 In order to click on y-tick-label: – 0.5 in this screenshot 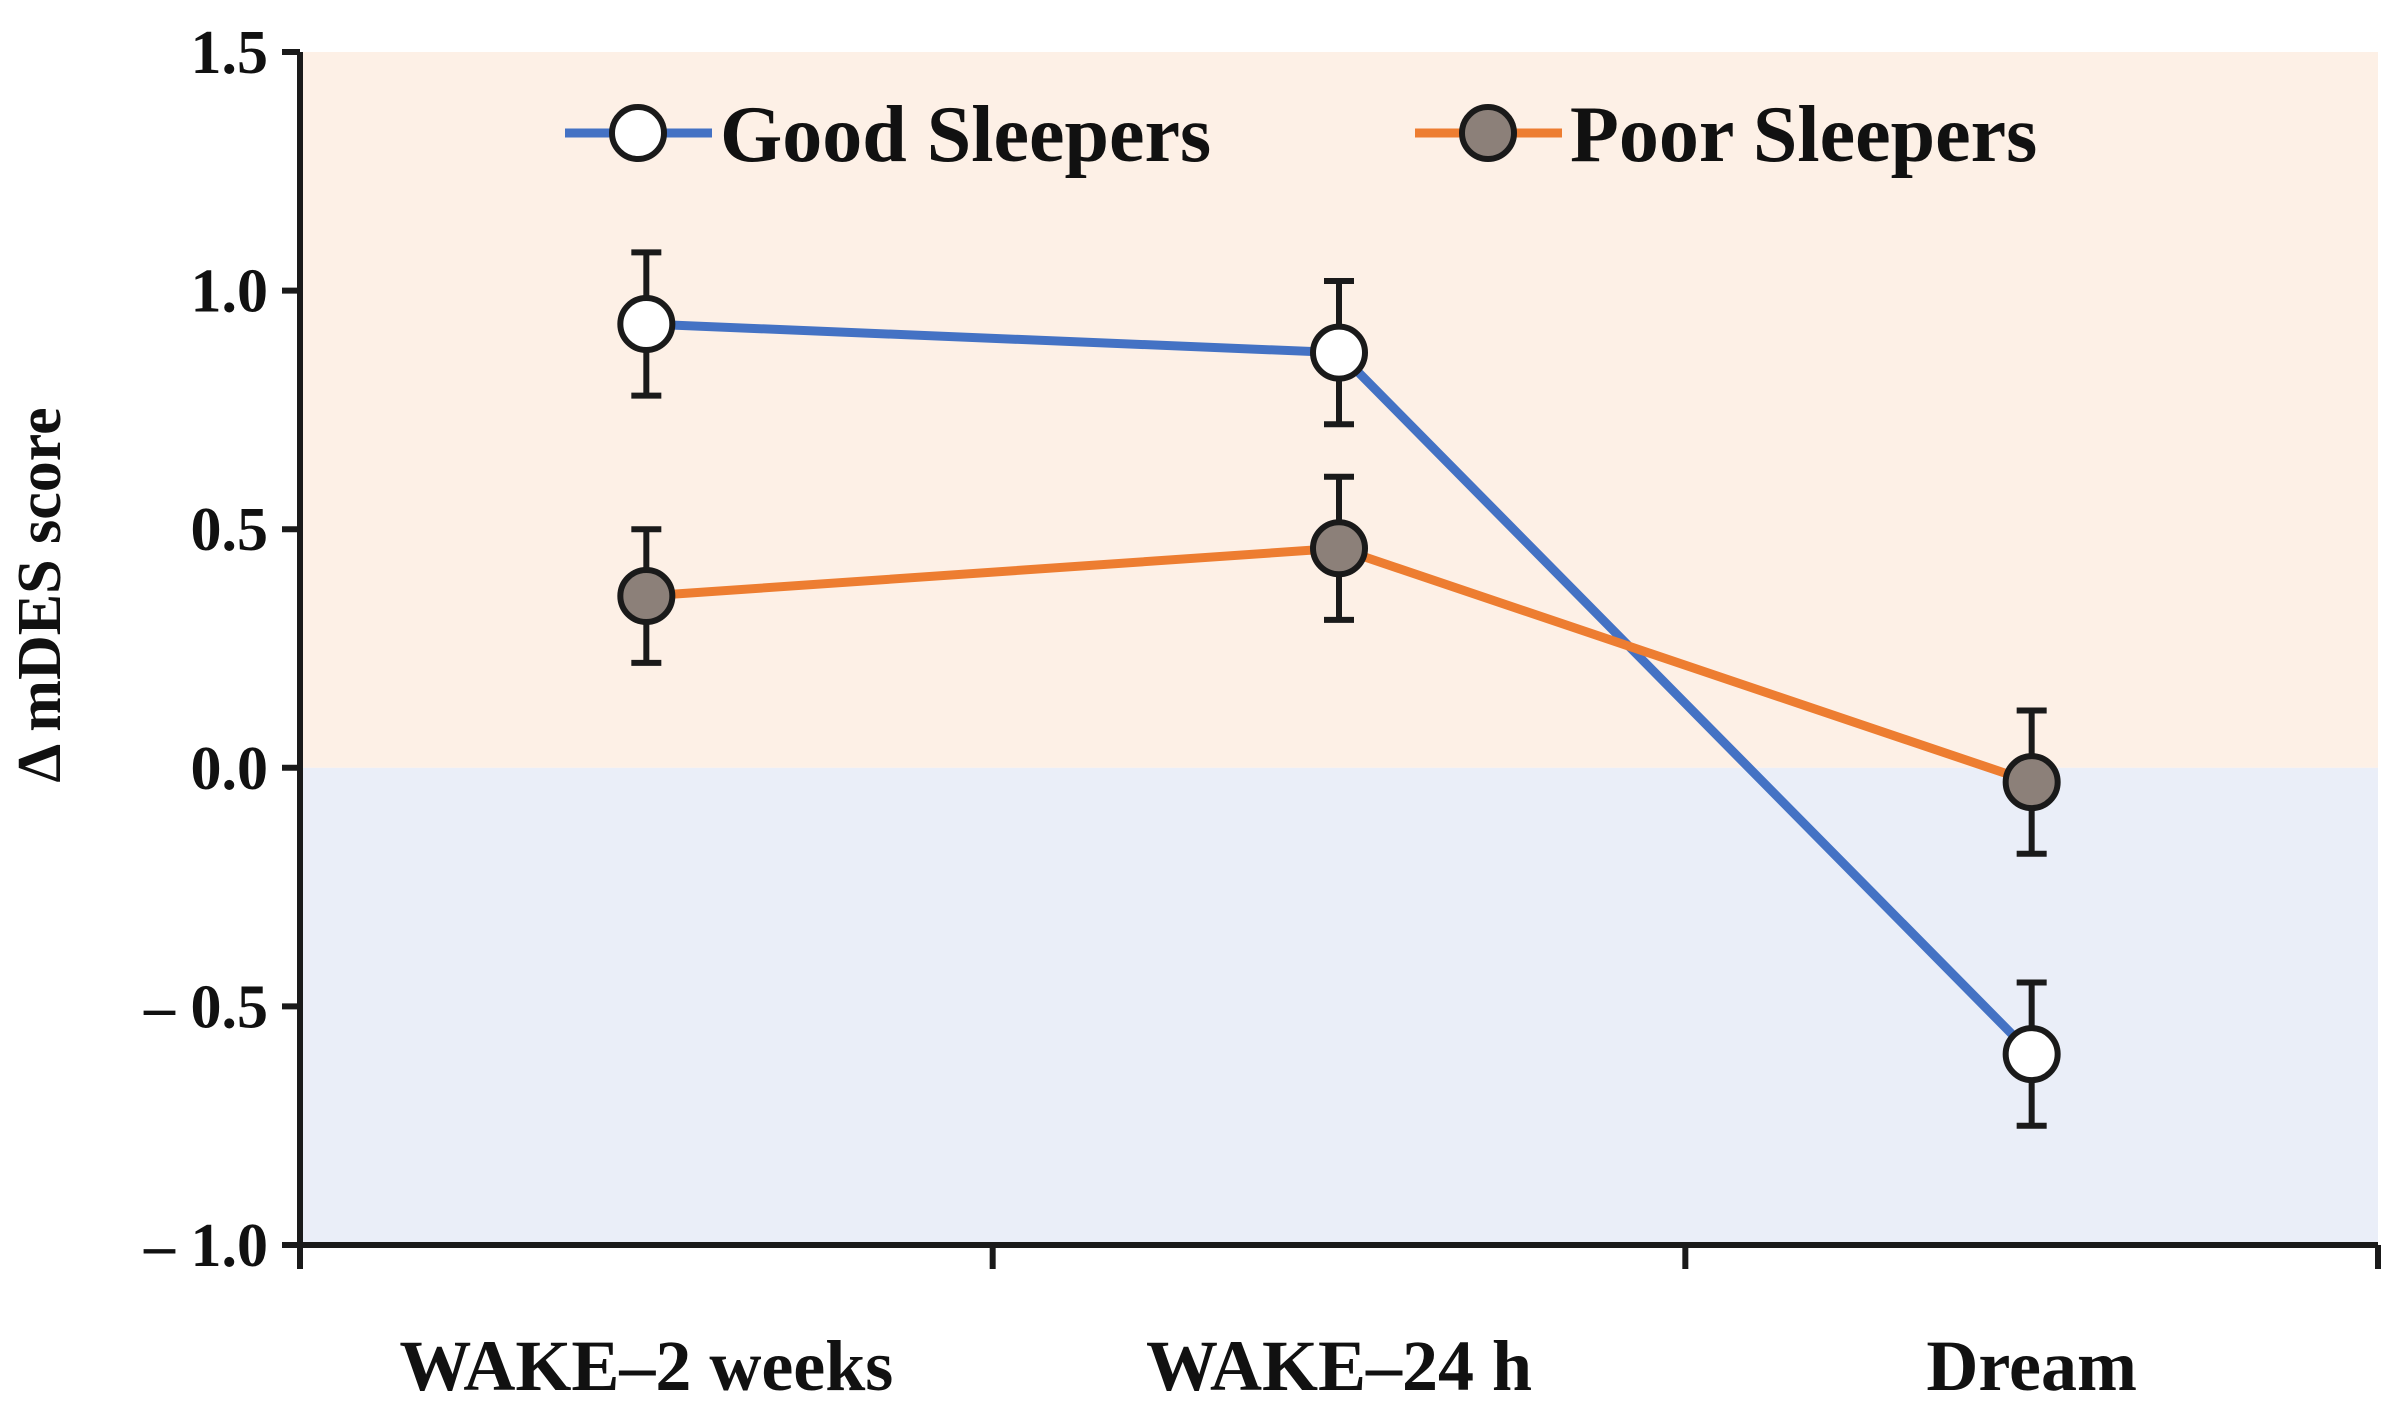, I will do `click(205, 1007)`.